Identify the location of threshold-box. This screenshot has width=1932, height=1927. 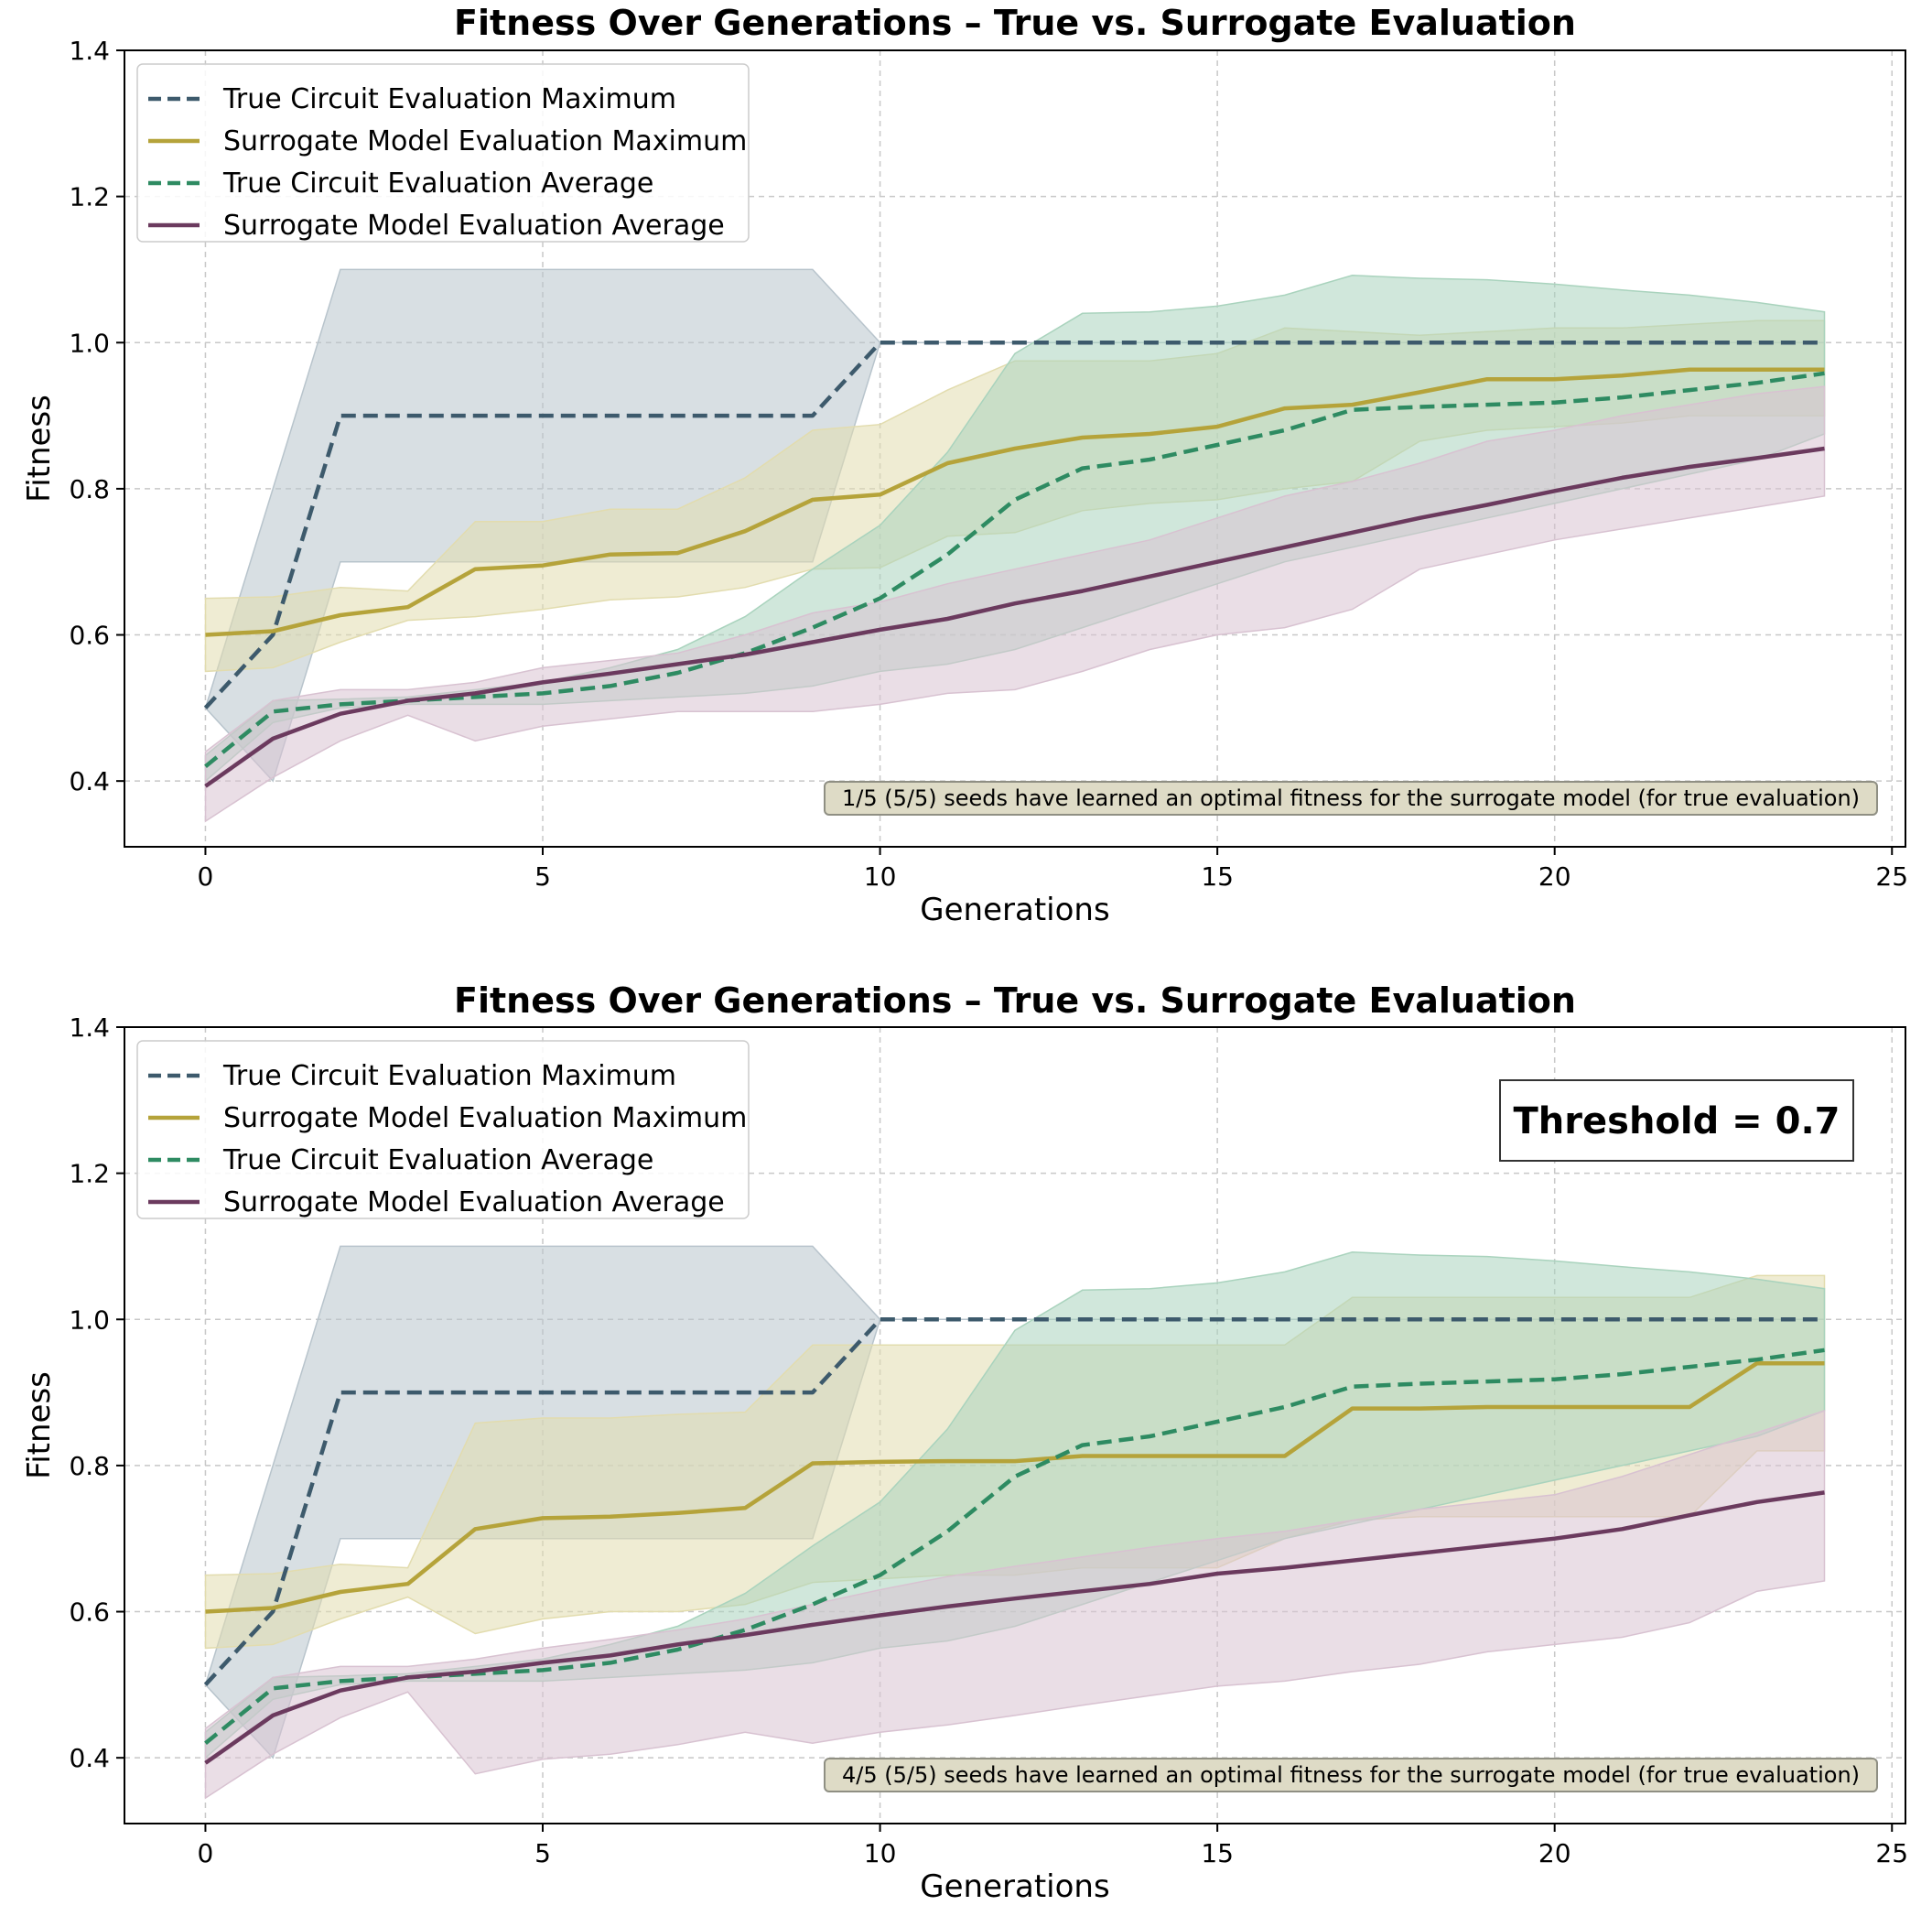
(1677, 1120).